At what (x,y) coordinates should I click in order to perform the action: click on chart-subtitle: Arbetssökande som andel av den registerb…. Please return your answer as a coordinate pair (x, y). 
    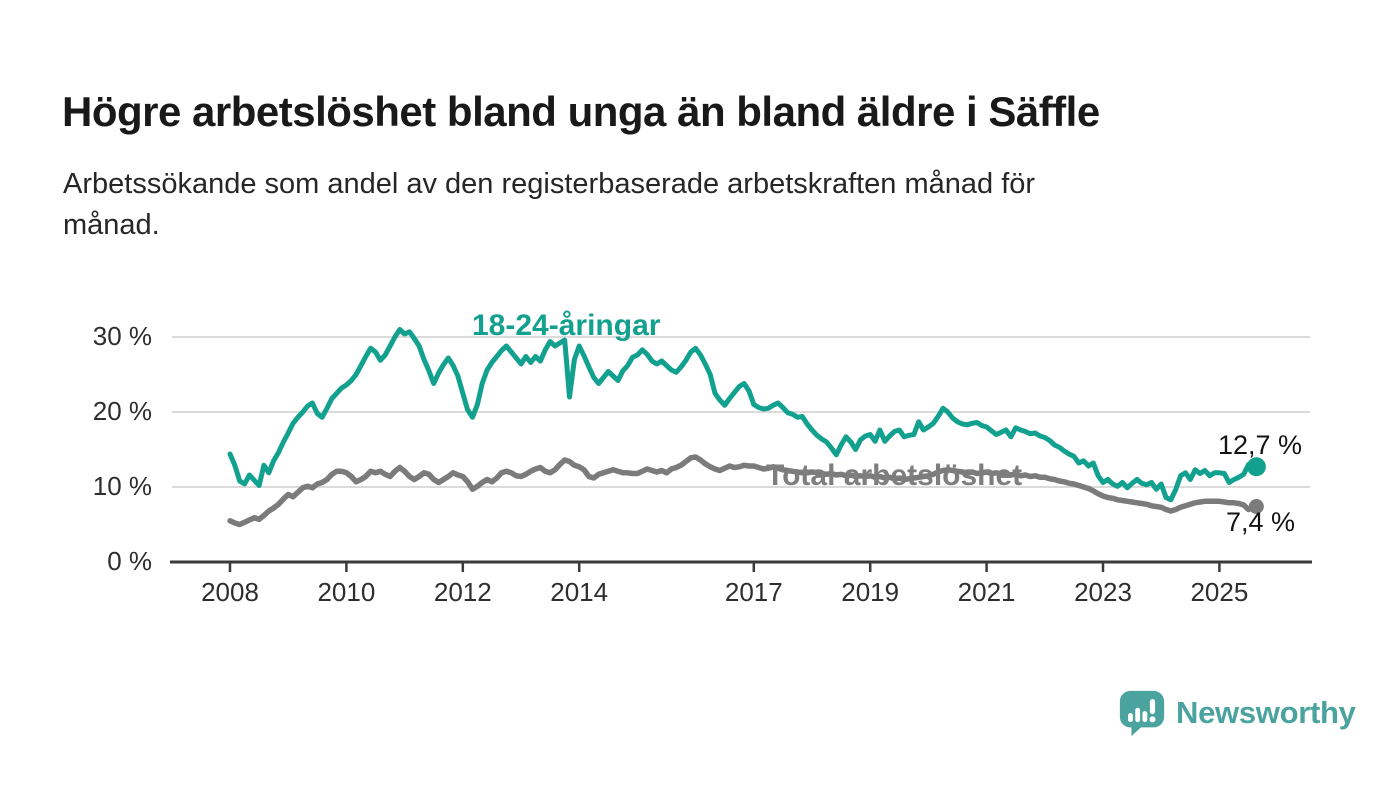
    Looking at the image, I should click on (658, 205).